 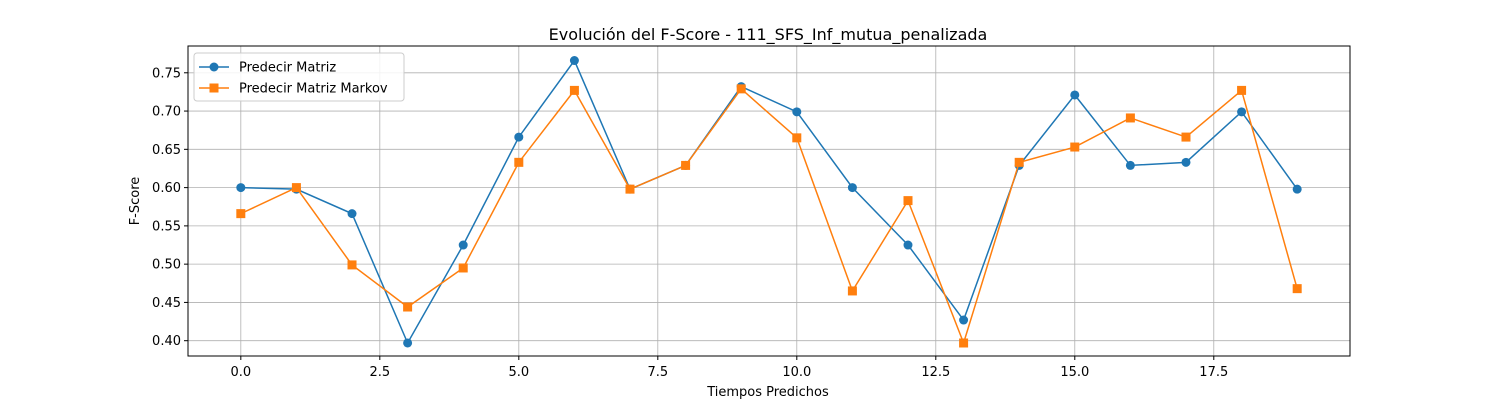 I want to click on x-tick-label: 12.5, so click(x=935, y=372).